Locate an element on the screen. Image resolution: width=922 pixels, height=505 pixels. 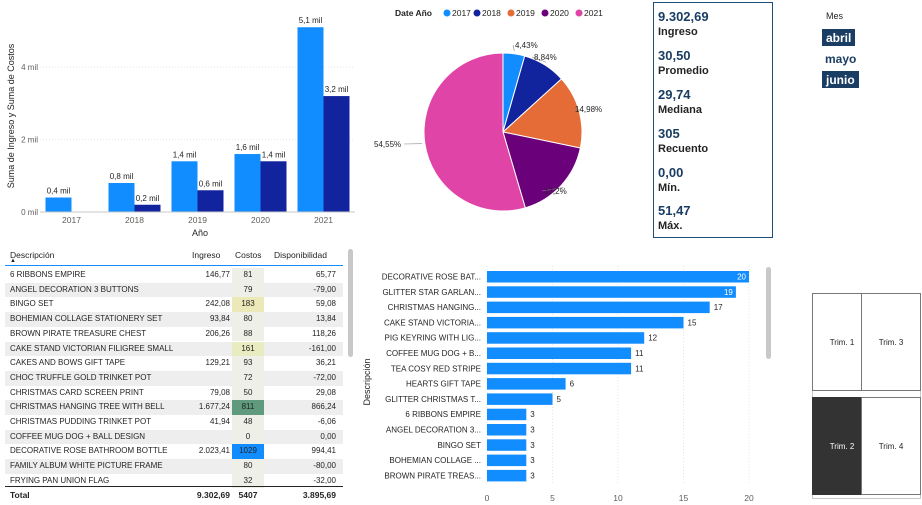
x-tick-label: 2018 is located at coordinates (134, 220).